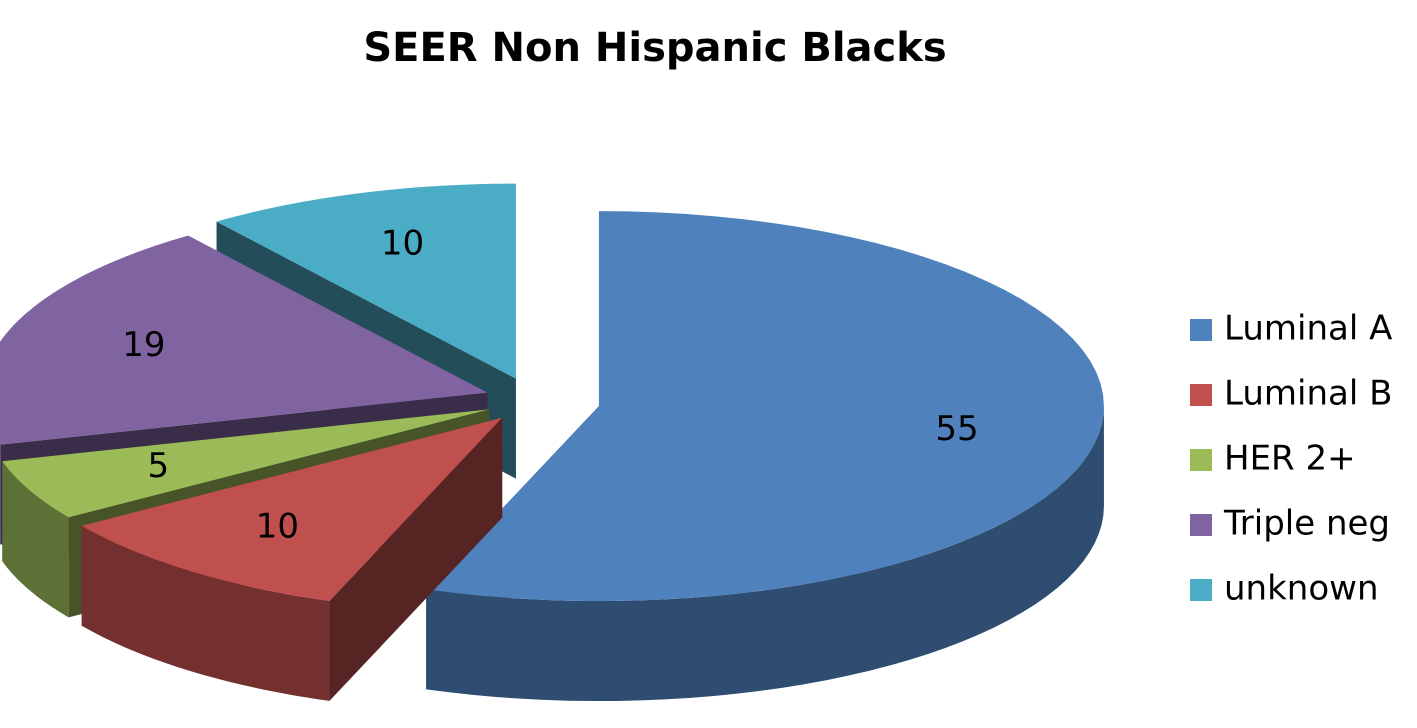  What do you see at coordinates (143, 345) in the screenshot?
I see `data-label: 19` at bounding box center [143, 345].